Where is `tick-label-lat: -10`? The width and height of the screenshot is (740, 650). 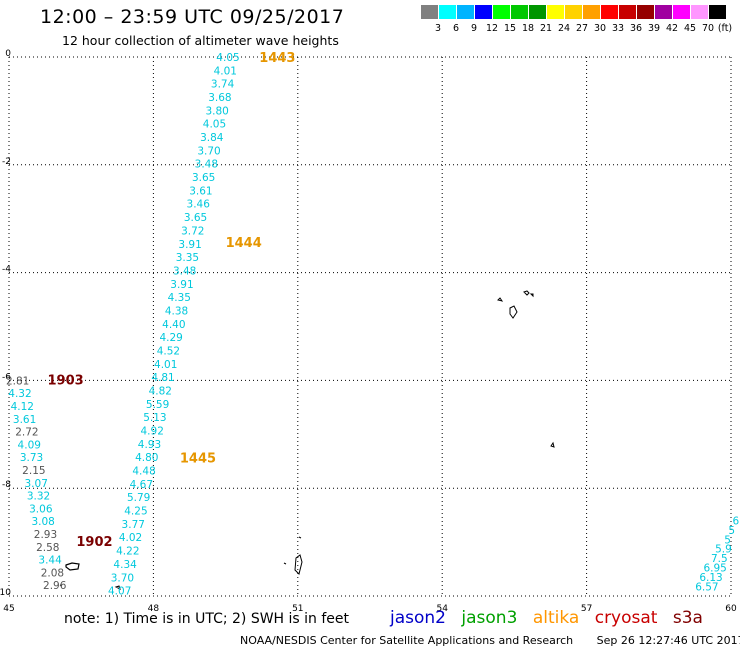 tick-label-lat: -10 is located at coordinates (5, 593).